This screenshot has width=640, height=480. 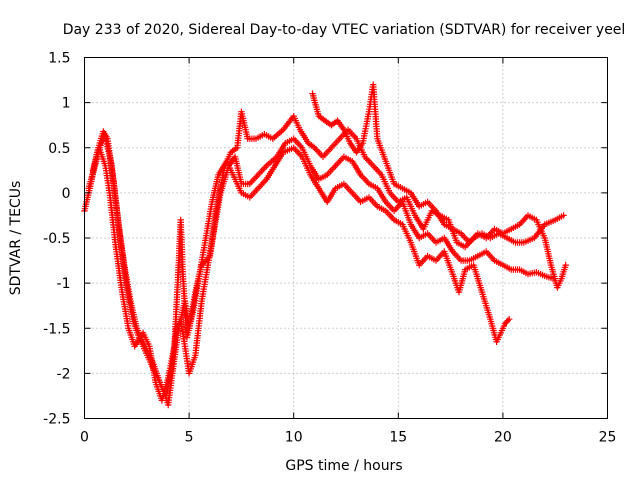 I want to click on x-tick-label: 20, so click(x=503, y=438).